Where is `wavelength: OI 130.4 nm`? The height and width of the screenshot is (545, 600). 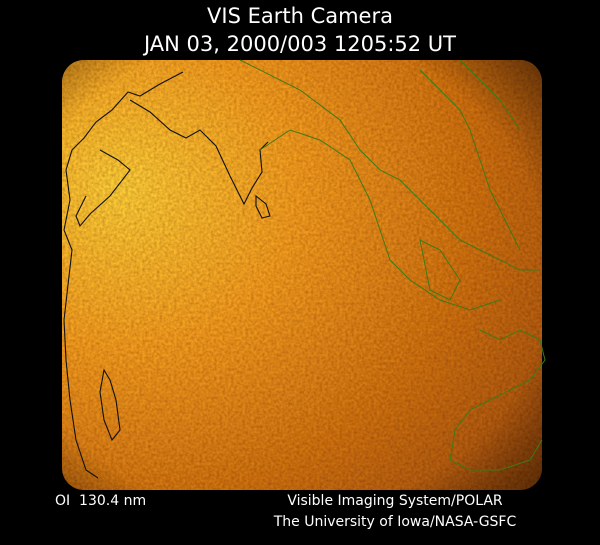 wavelength: OI 130.4 nm is located at coordinates (100, 501).